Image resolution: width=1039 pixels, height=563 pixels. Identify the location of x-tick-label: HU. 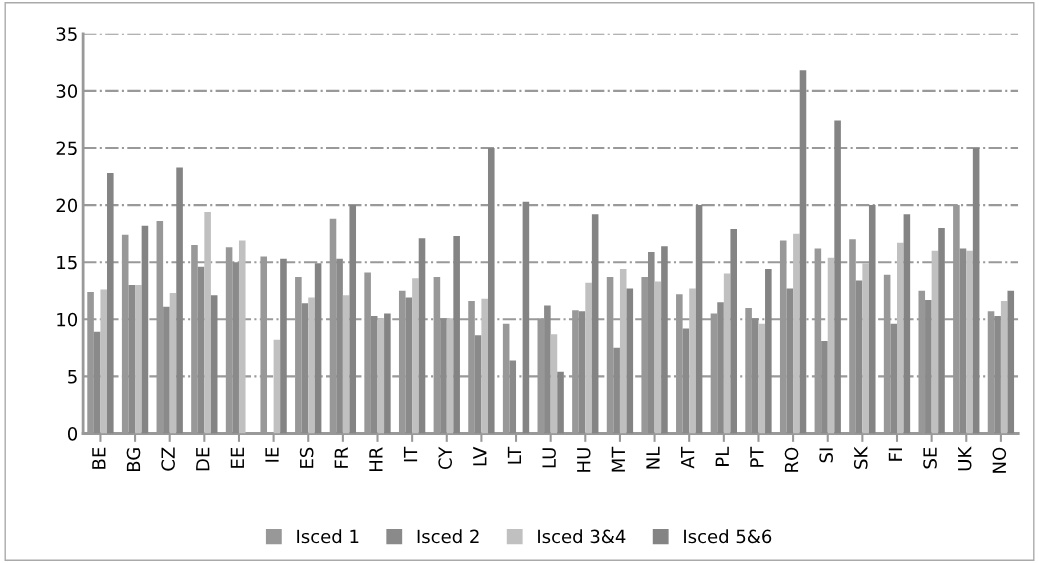
(584, 460).